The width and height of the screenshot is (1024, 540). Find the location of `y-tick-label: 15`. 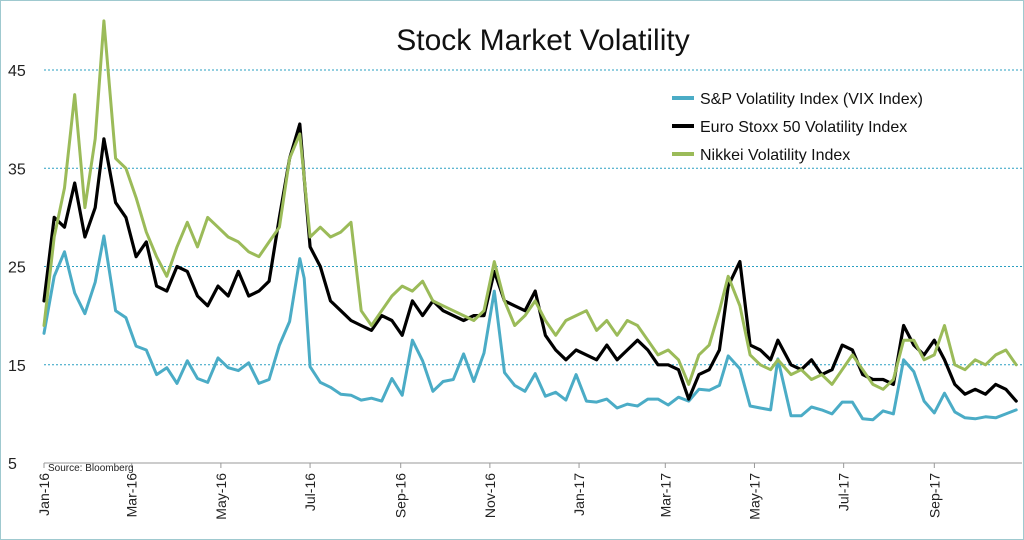

y-tick-label: 15 is located at coordinates (17, 366).